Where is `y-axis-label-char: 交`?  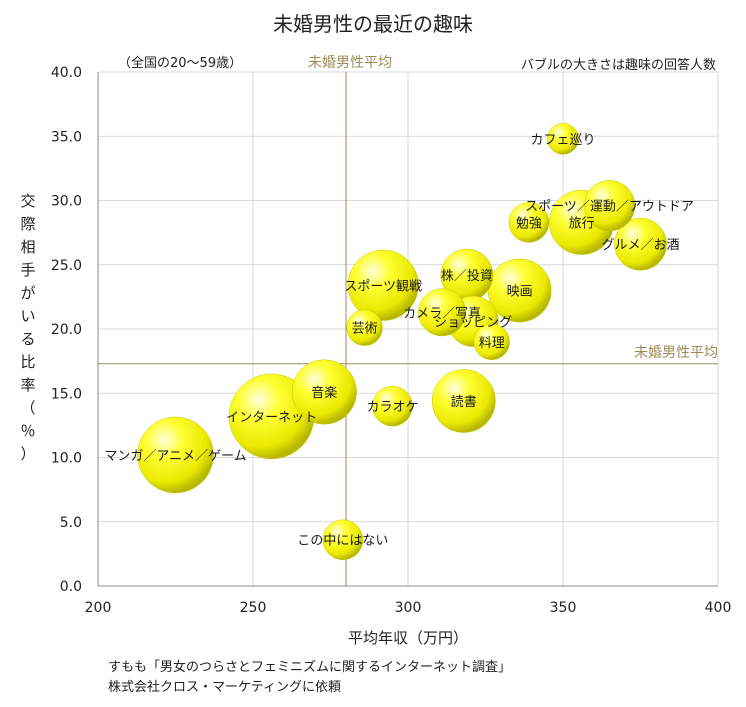 y-axis-label-char: 交 is located at coordinates (28, 201).